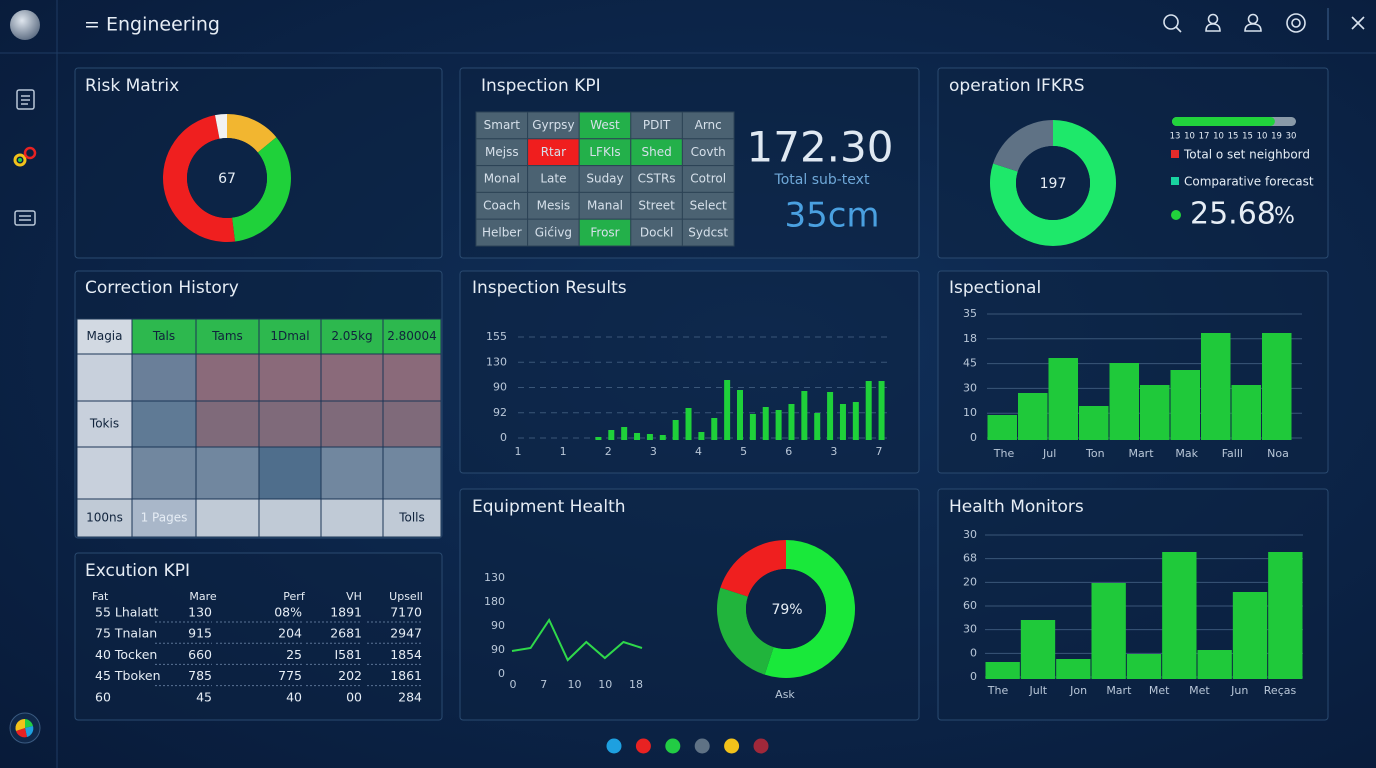 The width and height of the screenshot is (1376, 768). I want to click on y-tick-label: 180, so click(494, 601).